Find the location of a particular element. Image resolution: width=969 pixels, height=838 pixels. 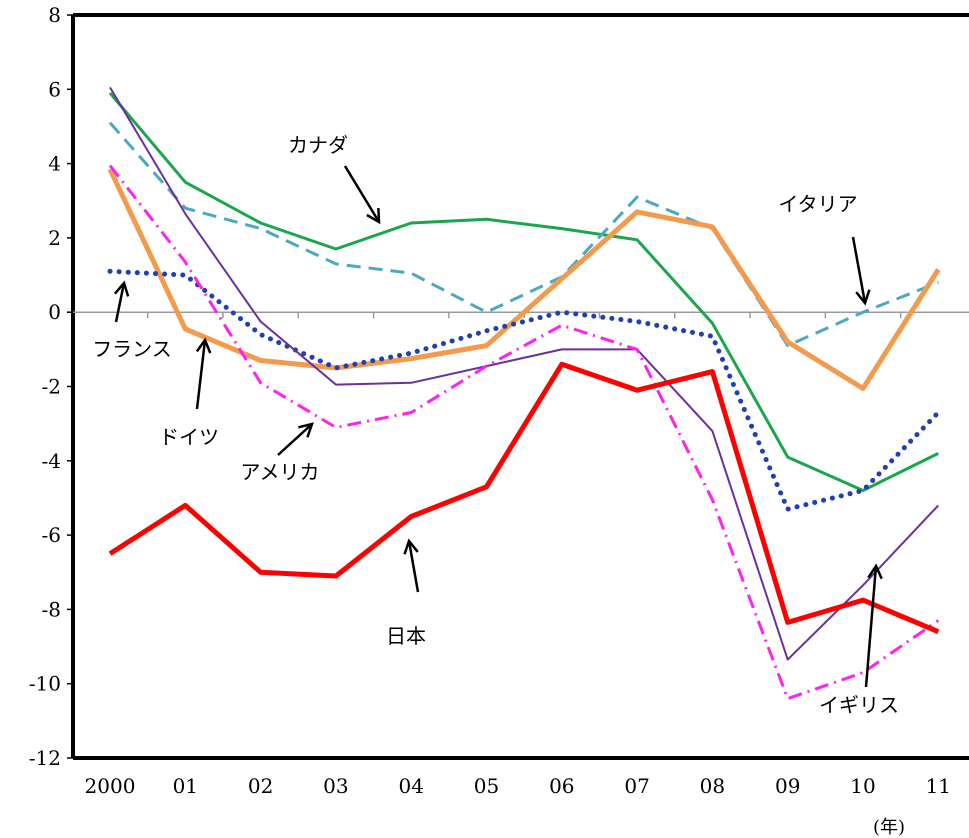

y-tick-label: 0 is located at coordinates (54, 312).